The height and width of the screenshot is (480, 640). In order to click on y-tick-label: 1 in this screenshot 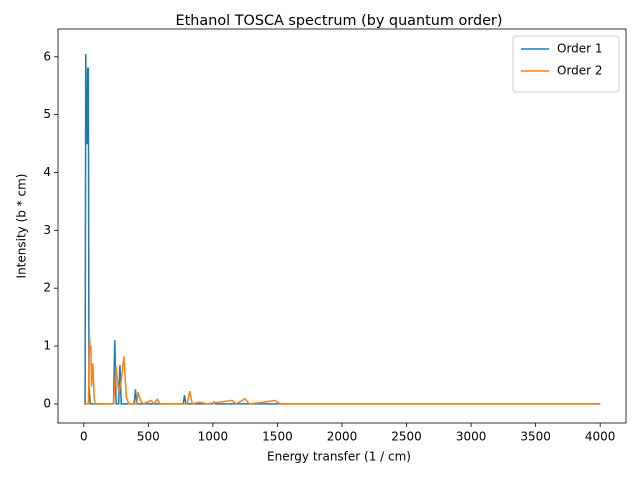, I will do `click(47, 346)`.